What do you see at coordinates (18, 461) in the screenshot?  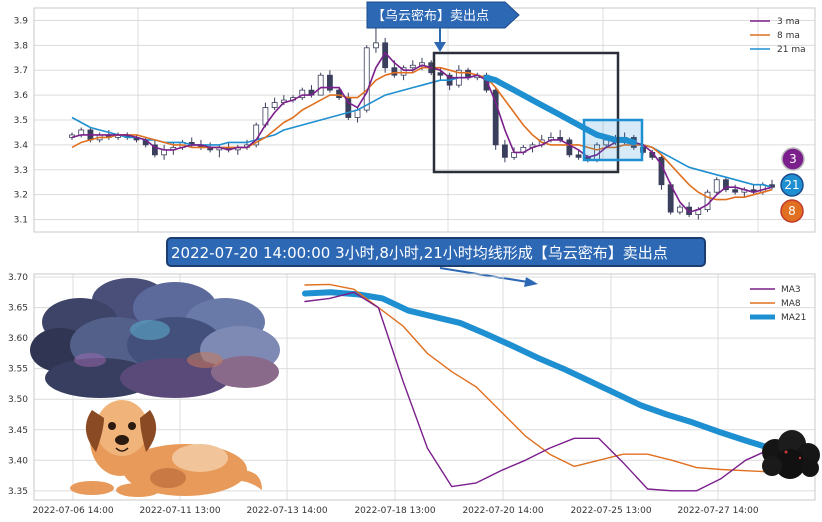 I see `bottom-y-tick-label: 3.40` at bounding box center [18, 461].